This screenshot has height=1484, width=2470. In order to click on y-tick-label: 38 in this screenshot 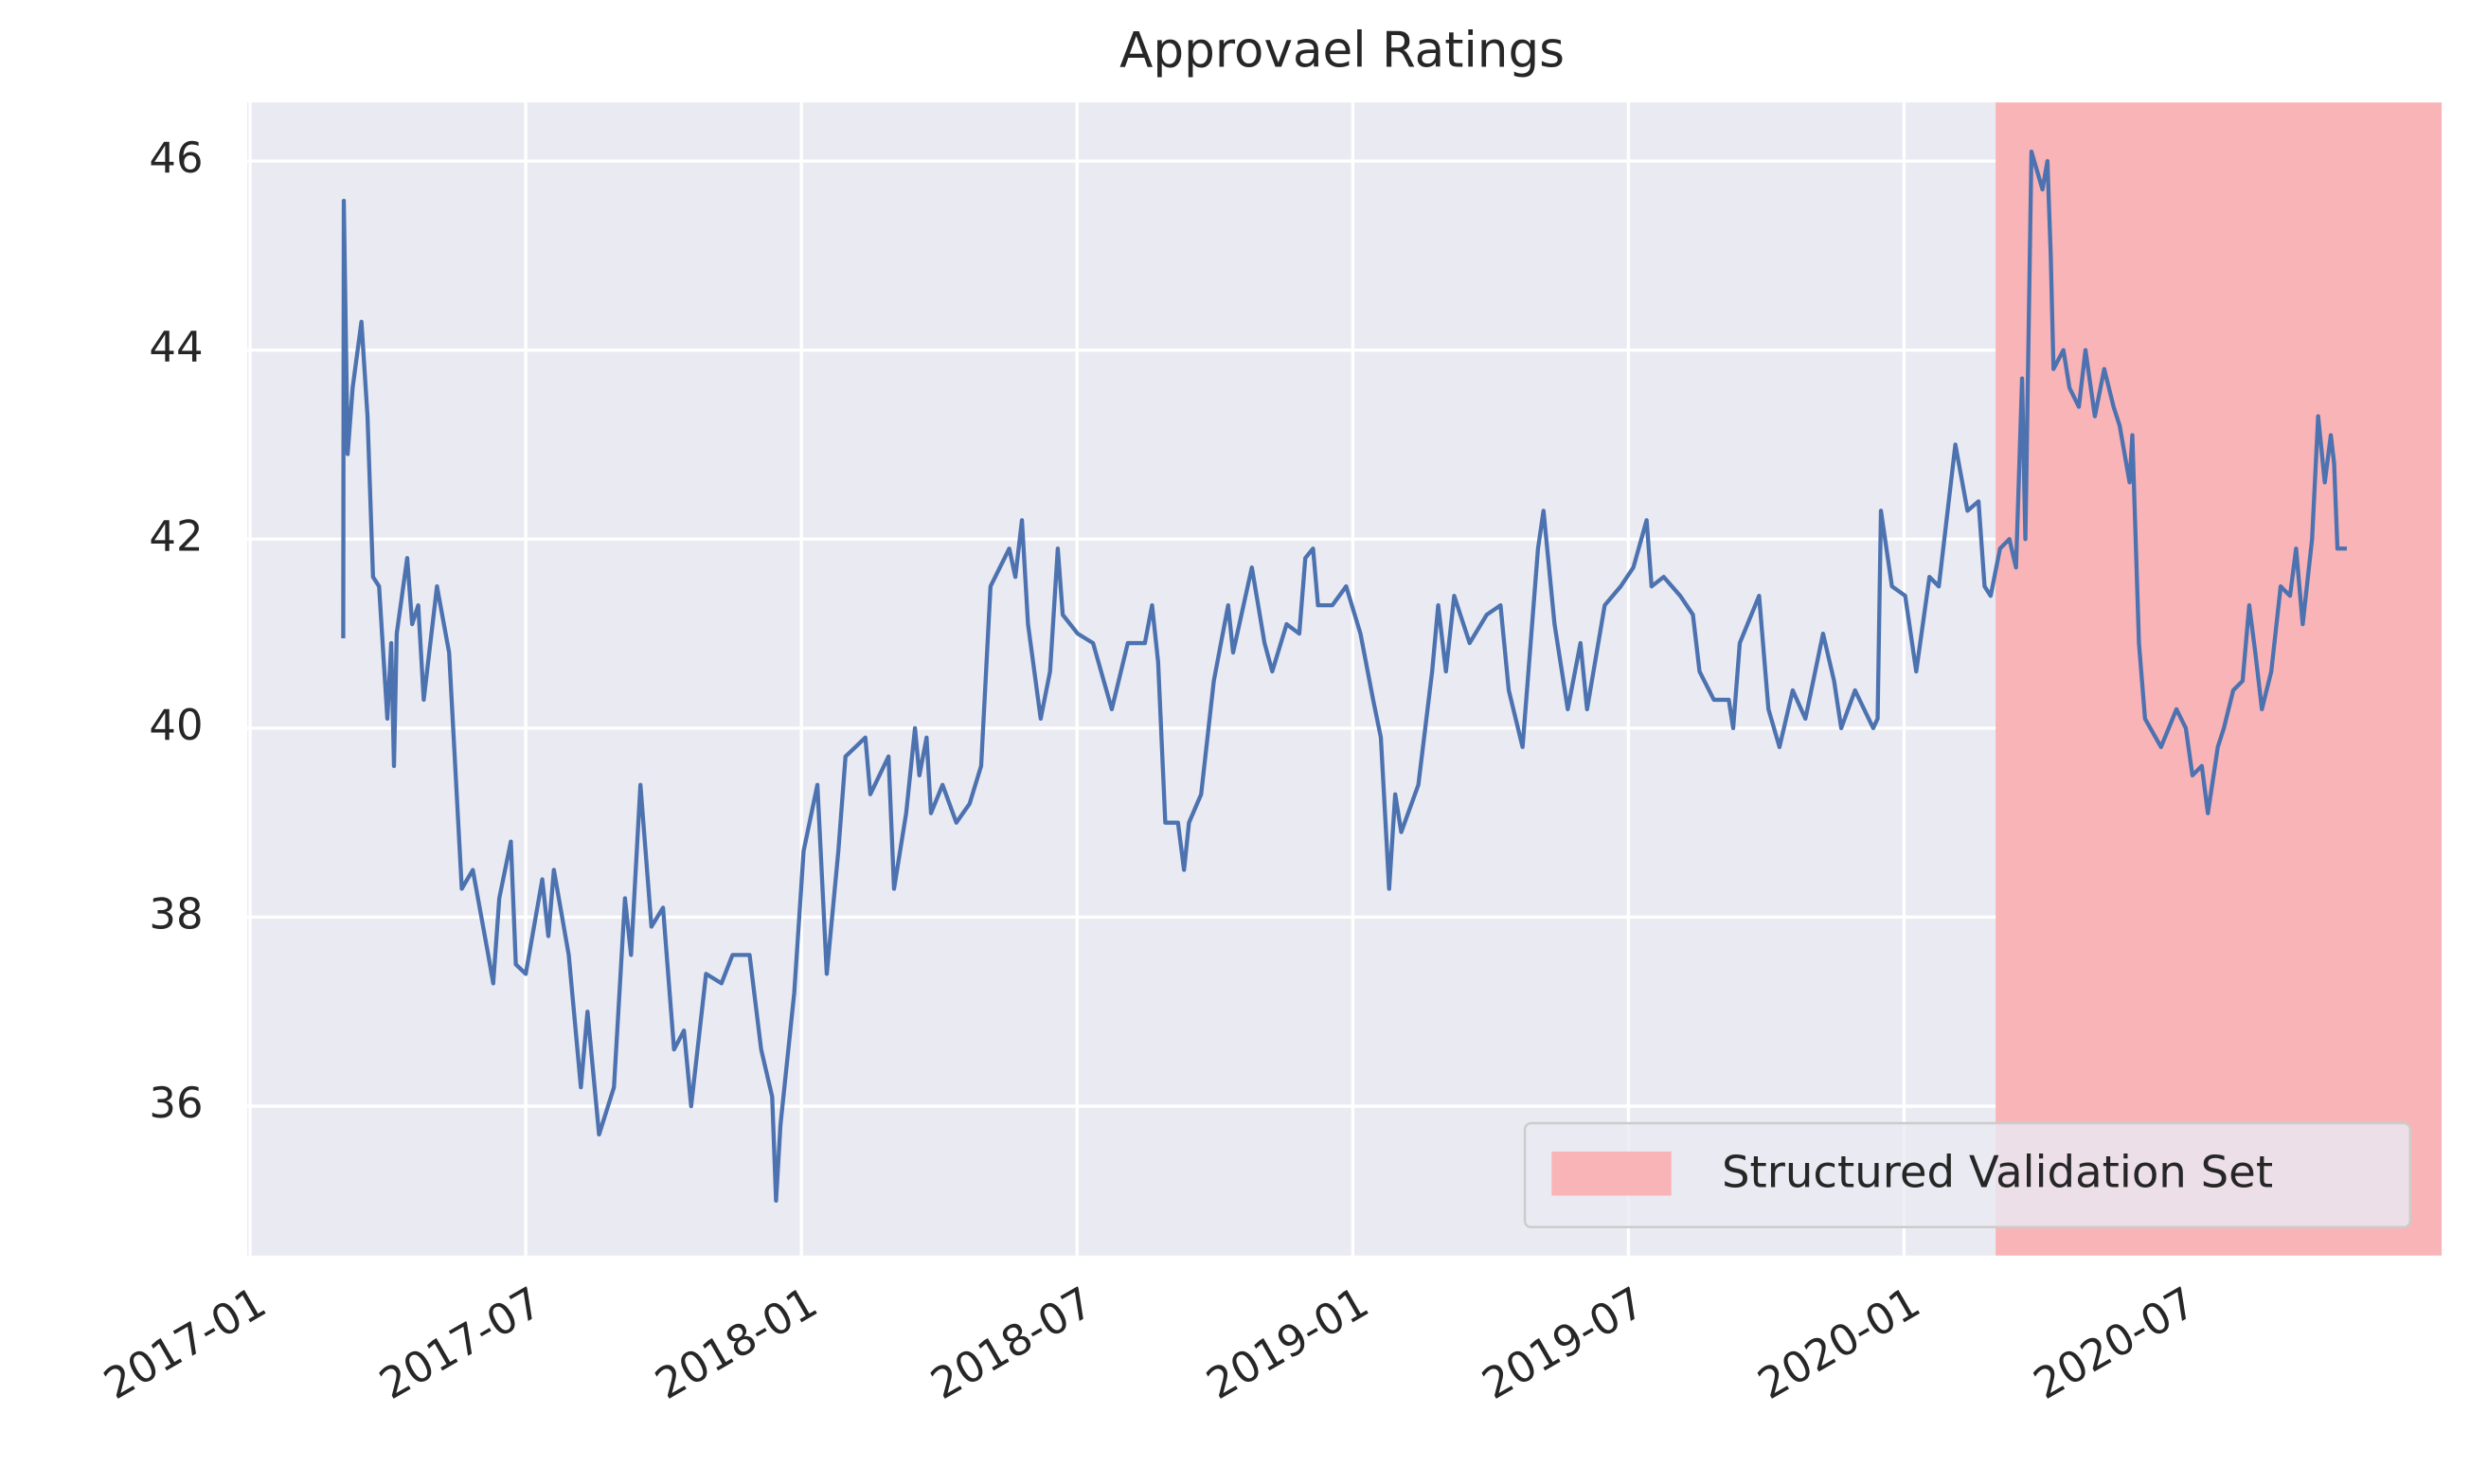, I will do `click(176, 913)`.